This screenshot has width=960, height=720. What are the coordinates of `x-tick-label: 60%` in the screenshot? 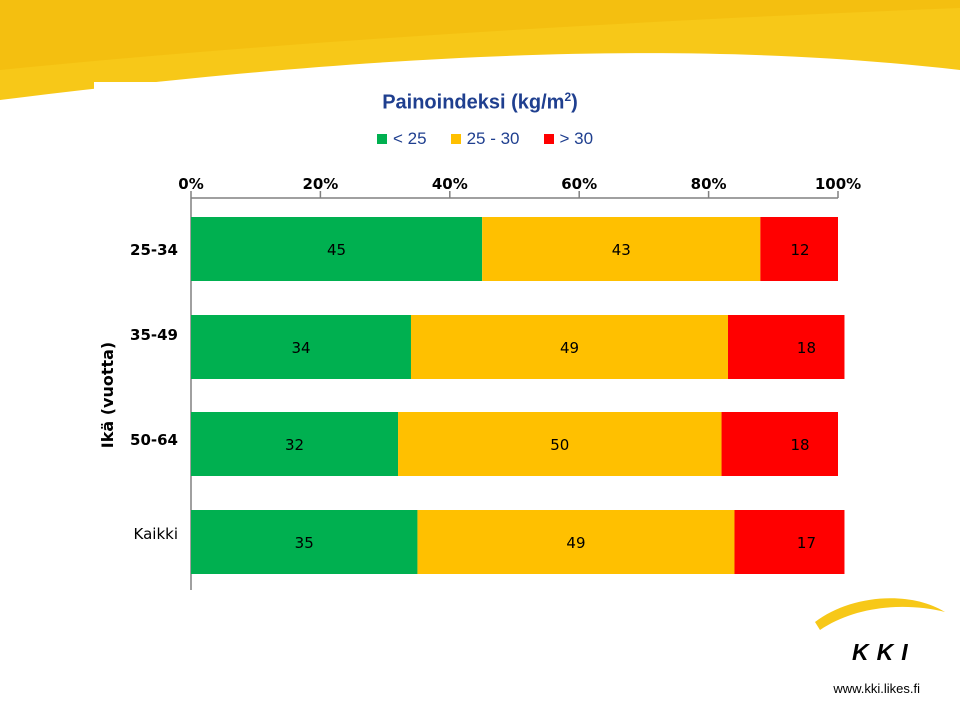 It's located at (579, 184).